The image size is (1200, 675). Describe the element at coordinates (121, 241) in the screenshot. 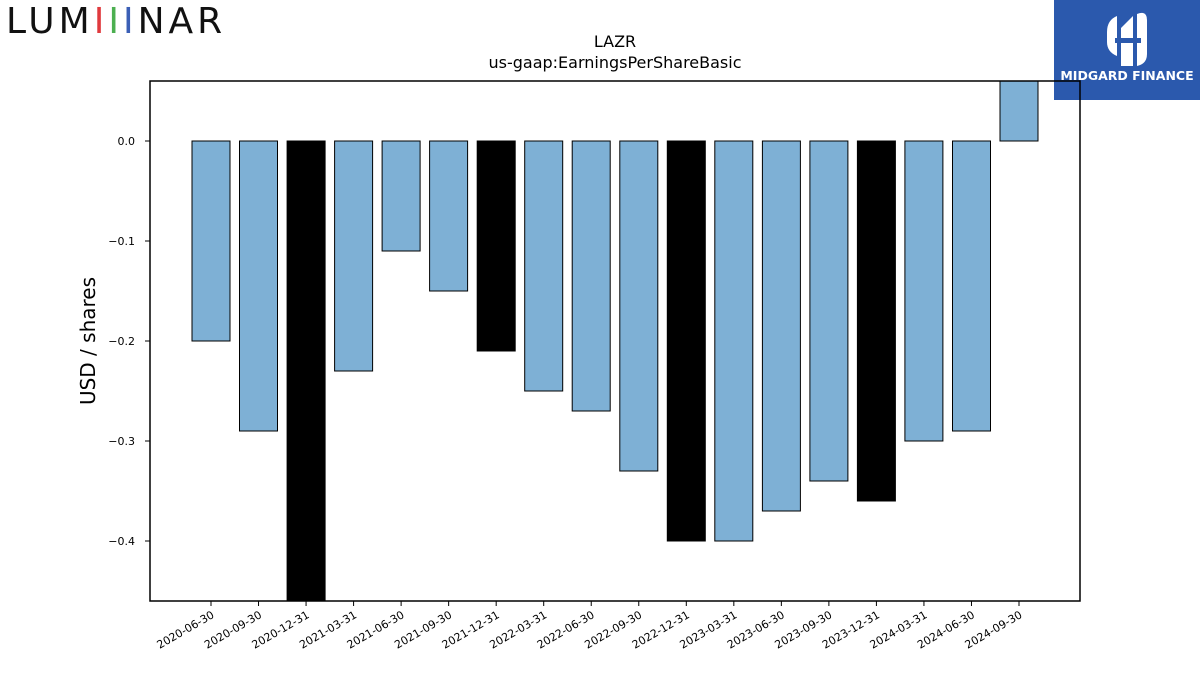

I see `y-tick-label: −0.1` at that location.